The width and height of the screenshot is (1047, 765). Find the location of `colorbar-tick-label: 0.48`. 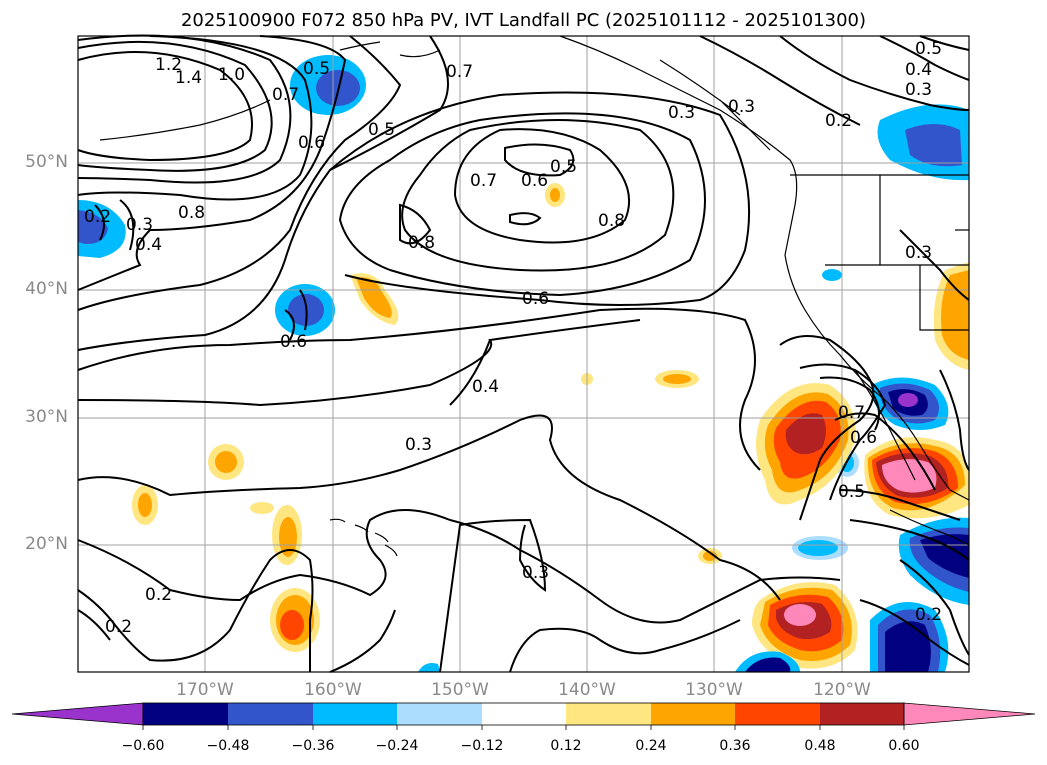

colorbar-tick-label: 0.48 is located at coordinates (820, 746).